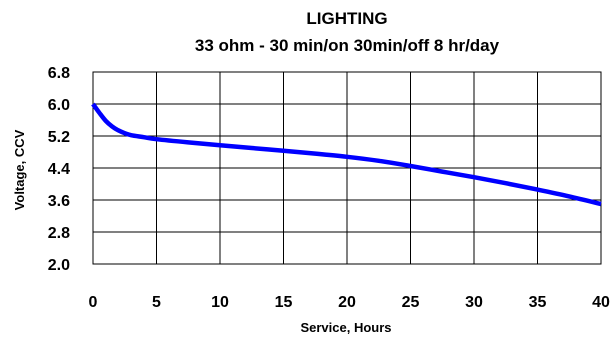  What do you see at coordinates (59, 137) in the screenshot?
I see `y-tick-label: 5.2` at bounding box center [59, 137].